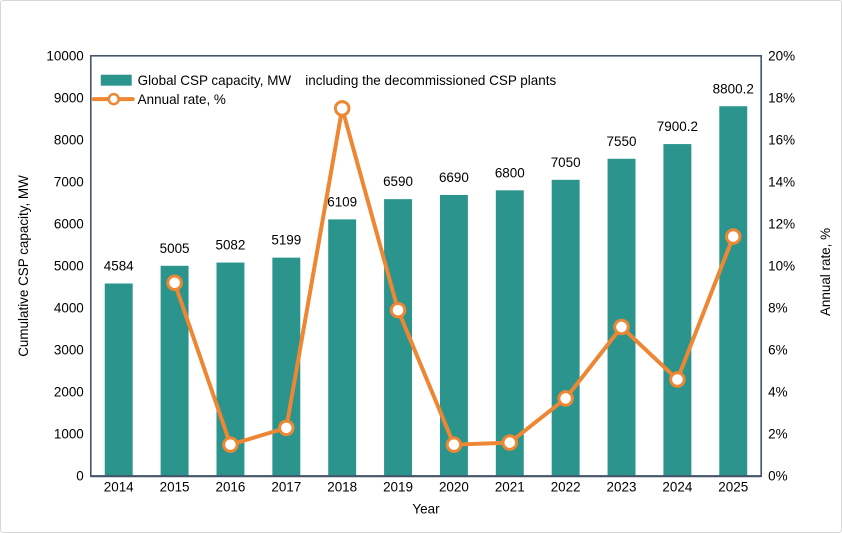 Image resolution: width=842 pixels, height=533 pixels. I want to click on x-axis-tick-label: 2020, so click(454, 487).